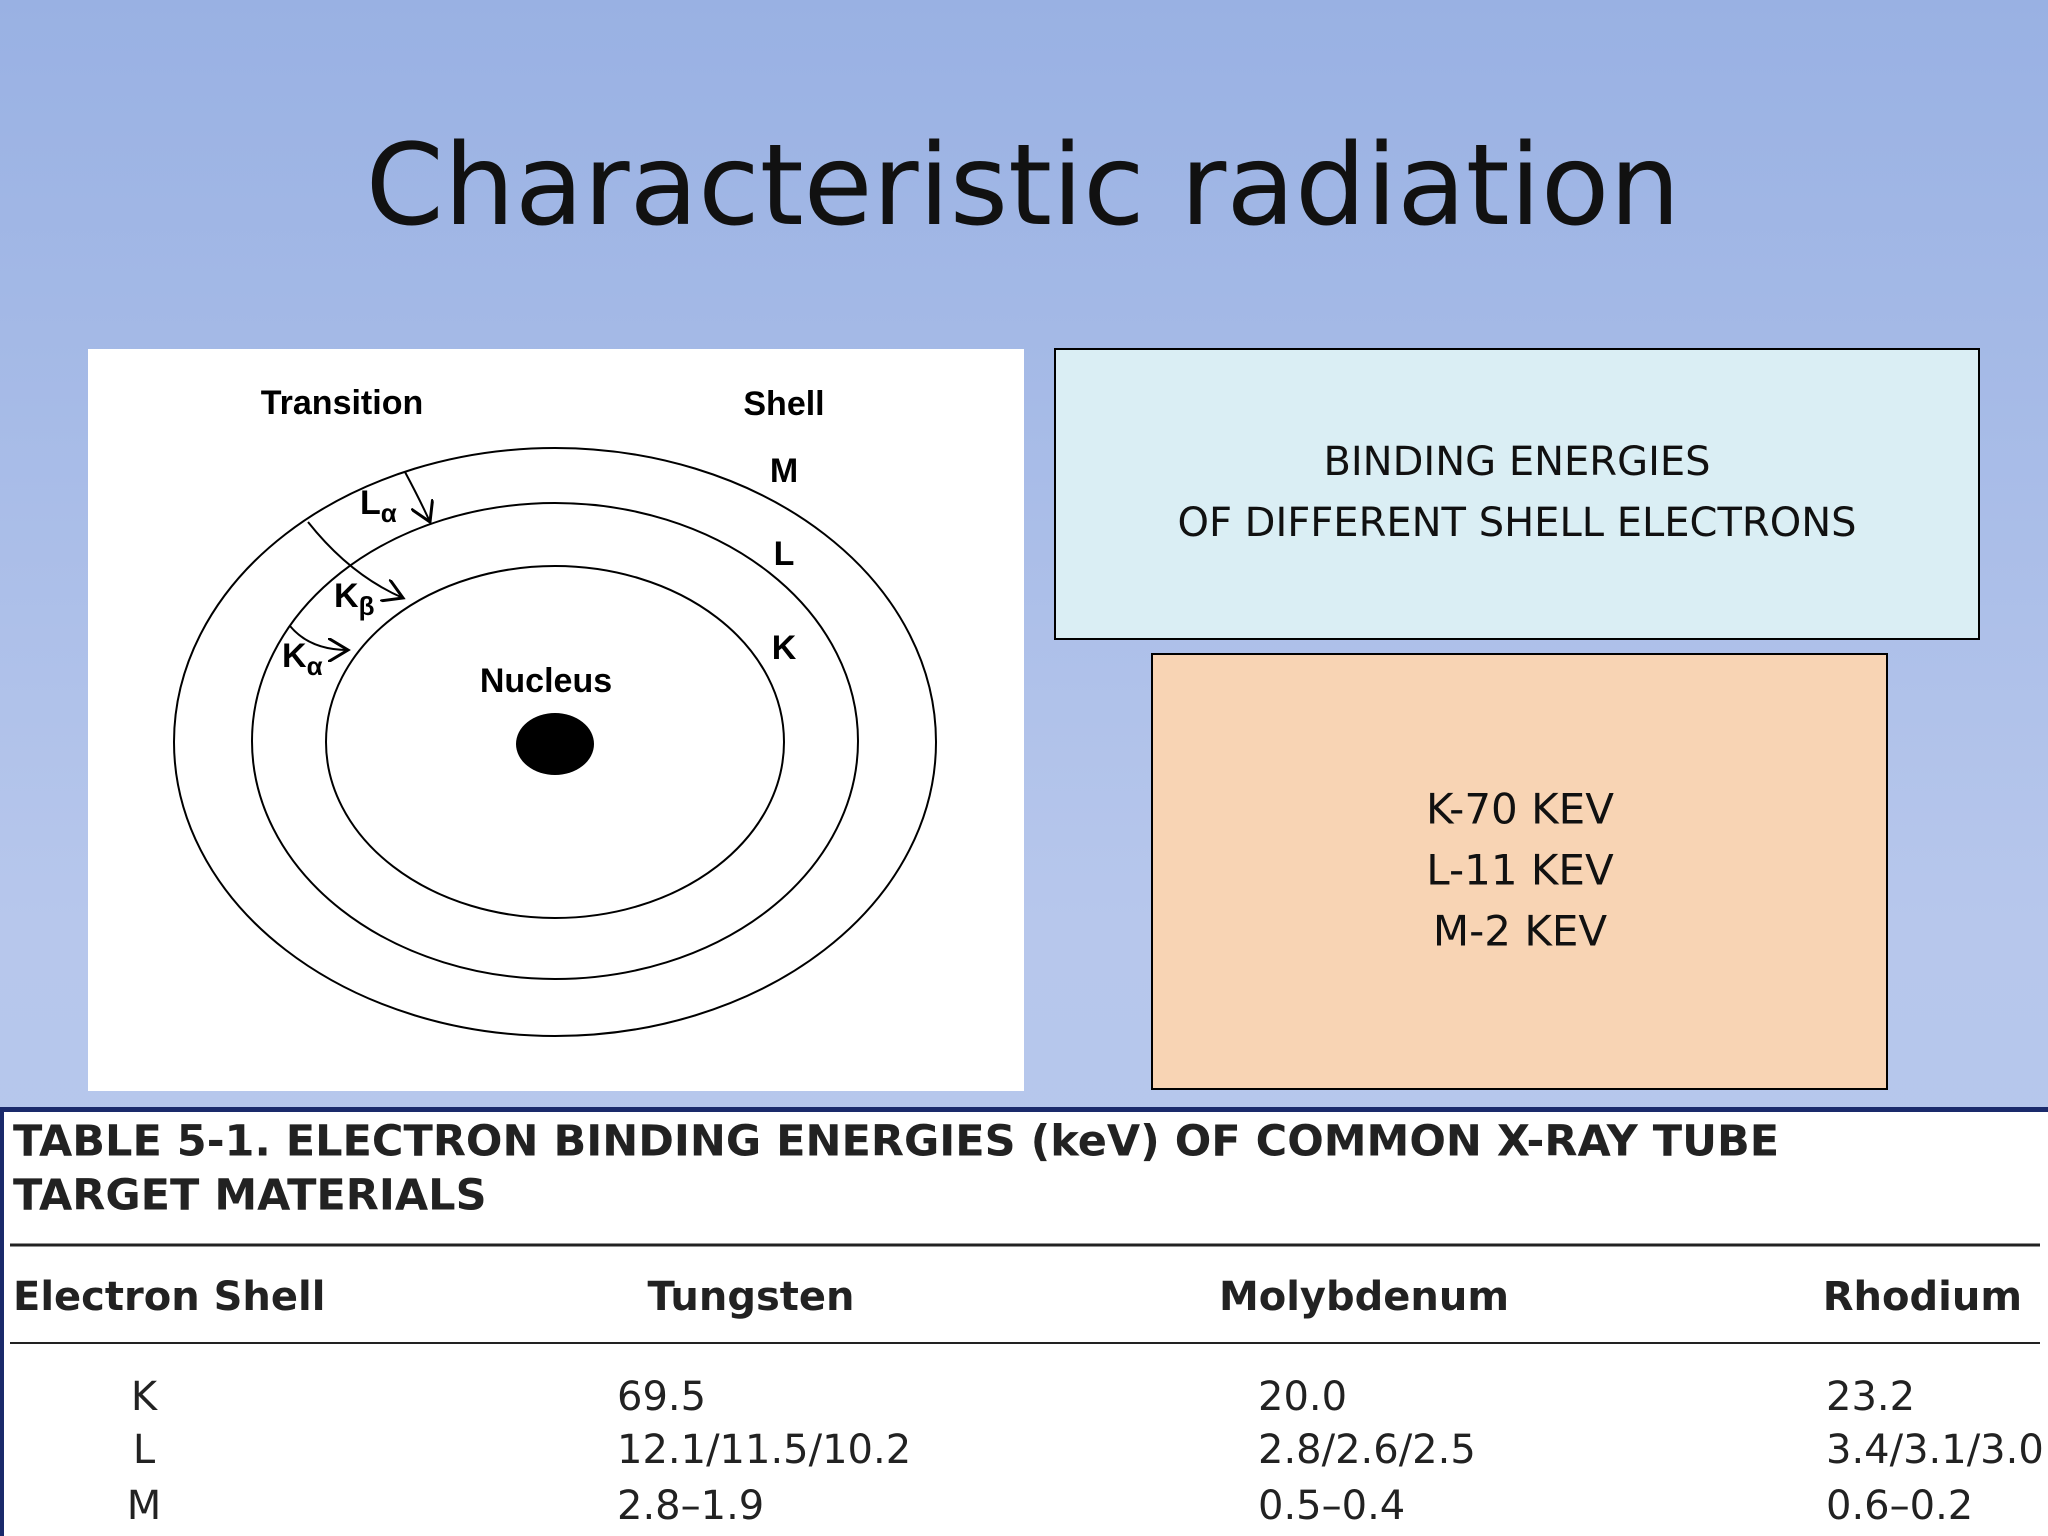 The width and height of the screenshot is (2048, 1536). Describe the element at coordinates (750, 1297) in the screenshot. I see `table-header: Tungsten` at that location.